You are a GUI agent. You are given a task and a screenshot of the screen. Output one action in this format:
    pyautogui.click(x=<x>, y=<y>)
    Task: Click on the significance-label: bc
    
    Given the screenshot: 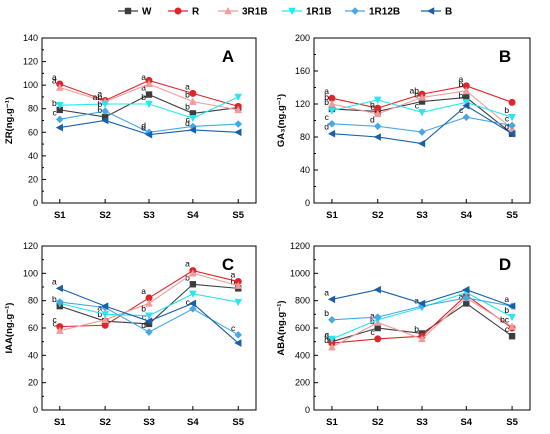 What is the action you would take?
    pyautogui.click(x=505, y=320)
    